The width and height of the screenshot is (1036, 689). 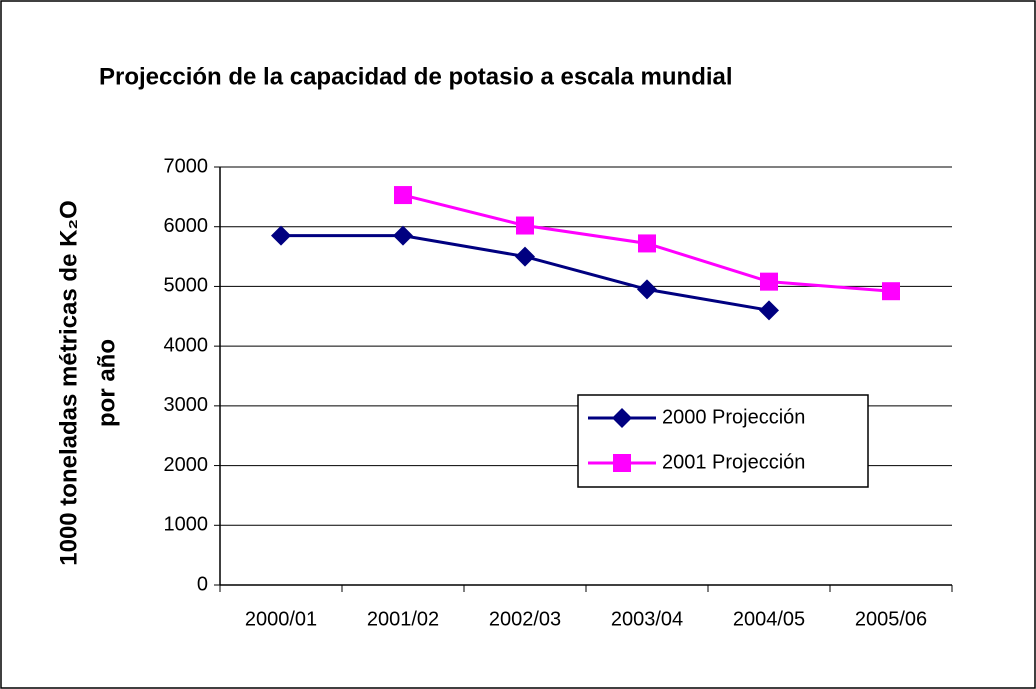 I want to click on x-tick-label: 2000/01, so click(x=281, y=619).